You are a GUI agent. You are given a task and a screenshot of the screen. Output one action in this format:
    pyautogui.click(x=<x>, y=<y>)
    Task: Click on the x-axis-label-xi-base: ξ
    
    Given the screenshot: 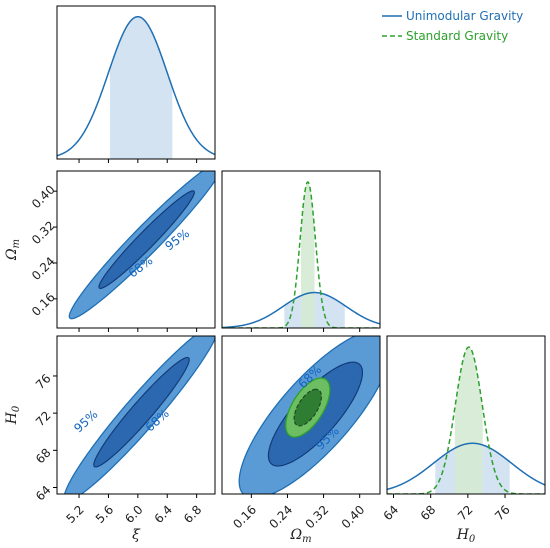 What is the action you would take?
    pyautogui.click(x=136, y=535)
    